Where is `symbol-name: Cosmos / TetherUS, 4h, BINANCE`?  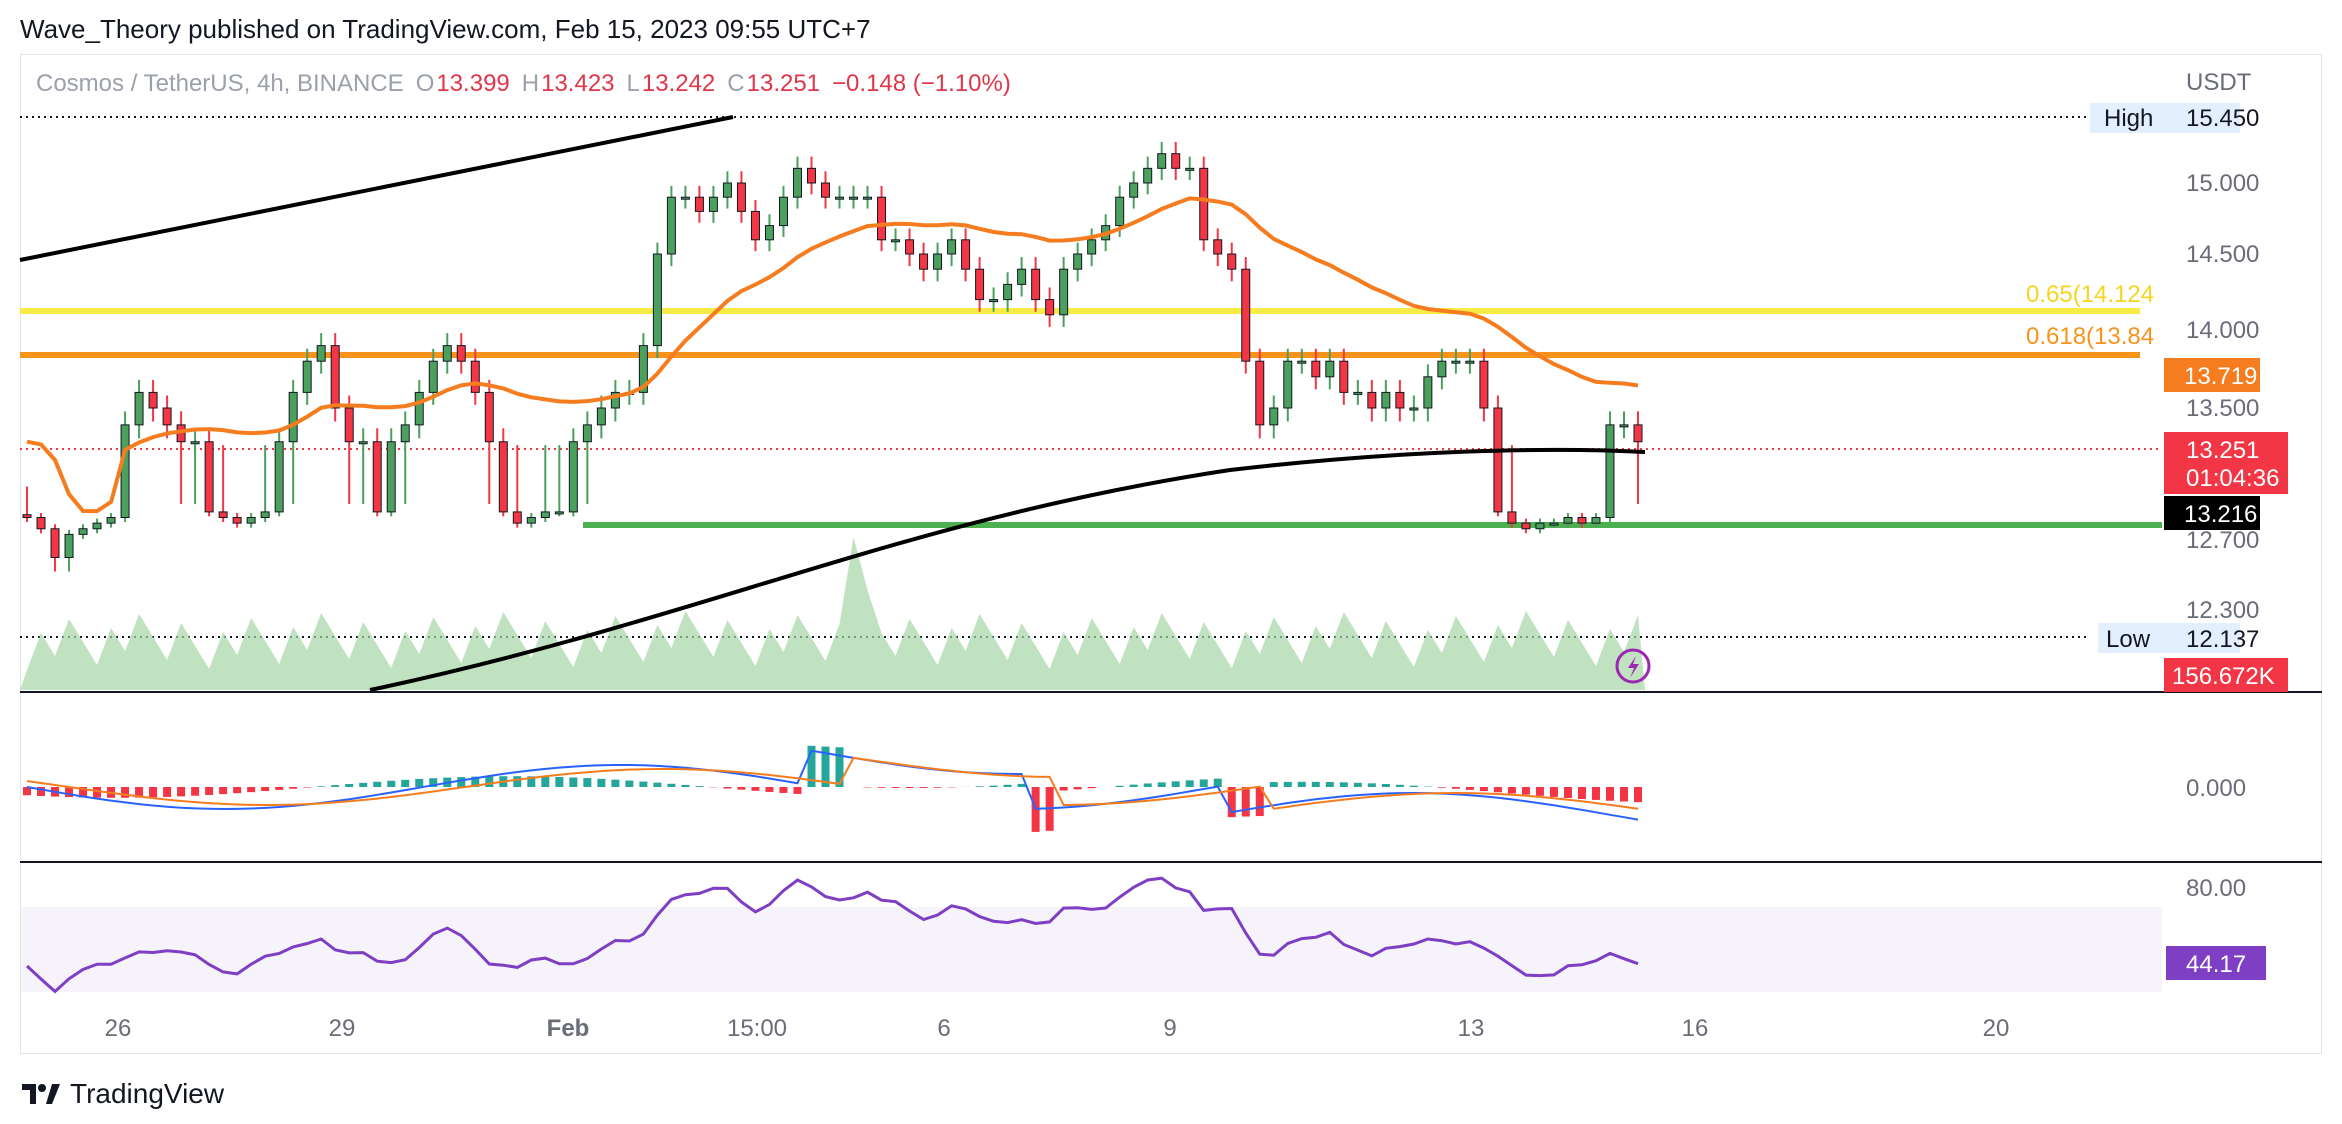
symbol-name: Cosmos / TetherUS, 4h, BINANCE is located at coordinates (220, 83).